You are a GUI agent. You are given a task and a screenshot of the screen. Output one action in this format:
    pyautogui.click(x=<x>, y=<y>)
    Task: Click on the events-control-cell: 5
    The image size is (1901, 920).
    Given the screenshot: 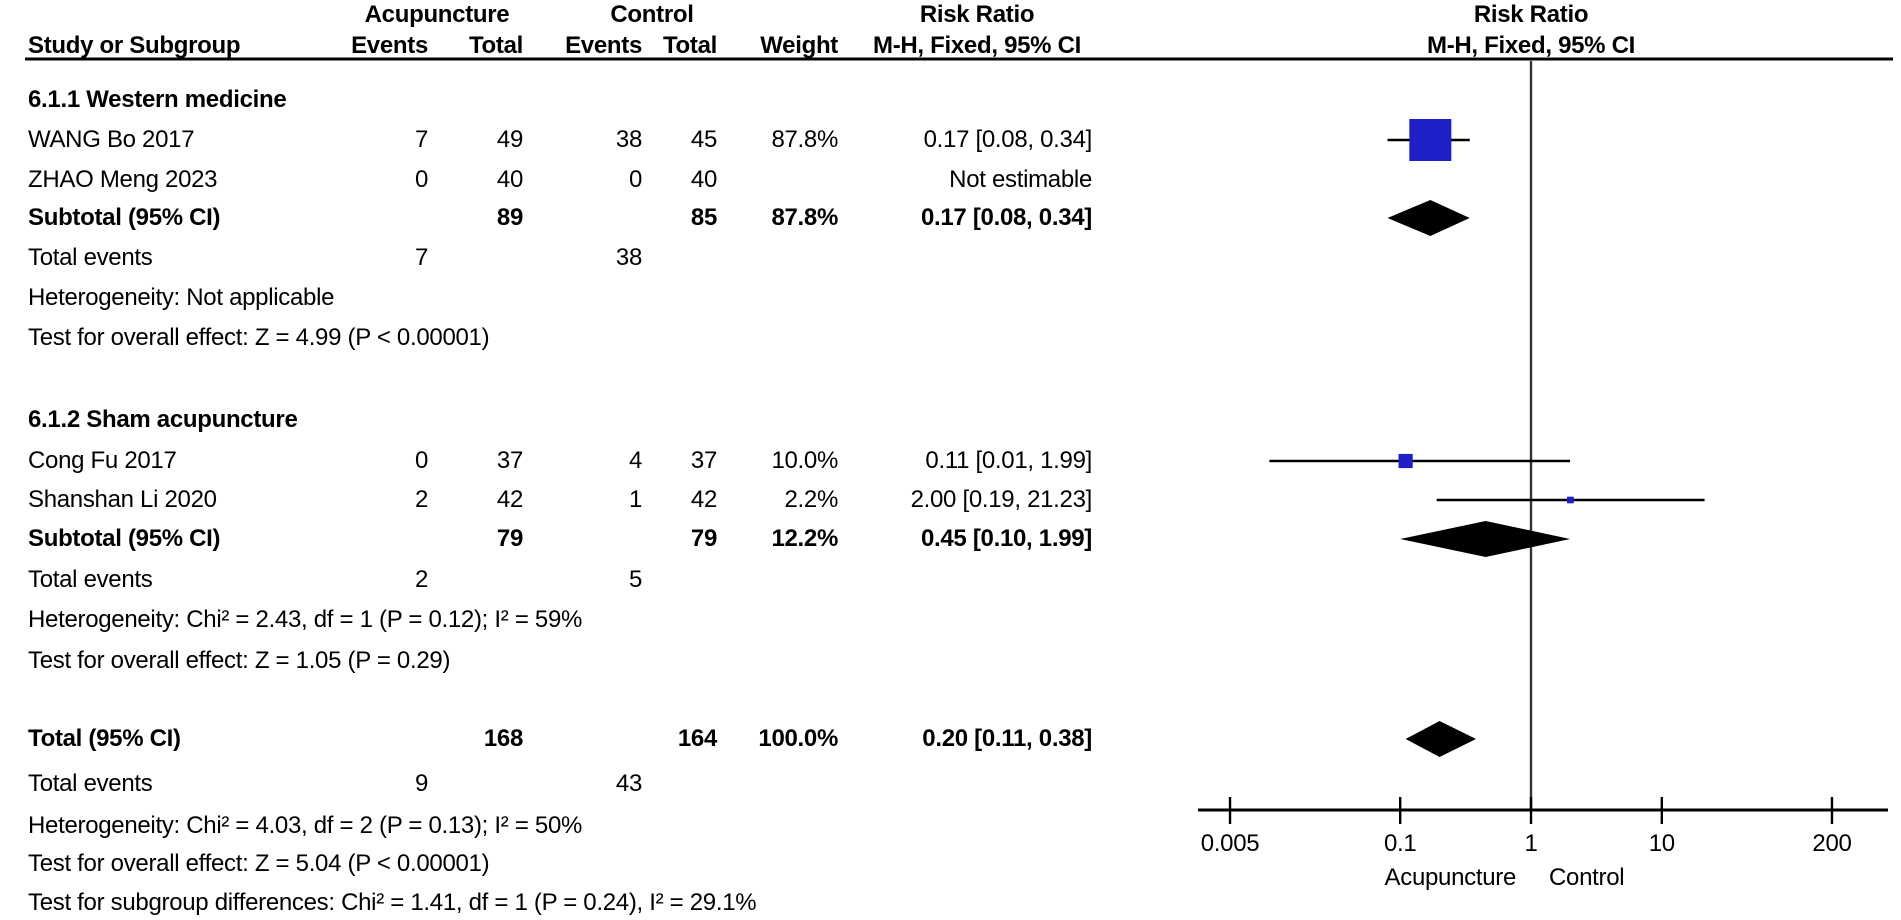 What is the action you would take?
    pyautogui.click(x=635, y=579)
    